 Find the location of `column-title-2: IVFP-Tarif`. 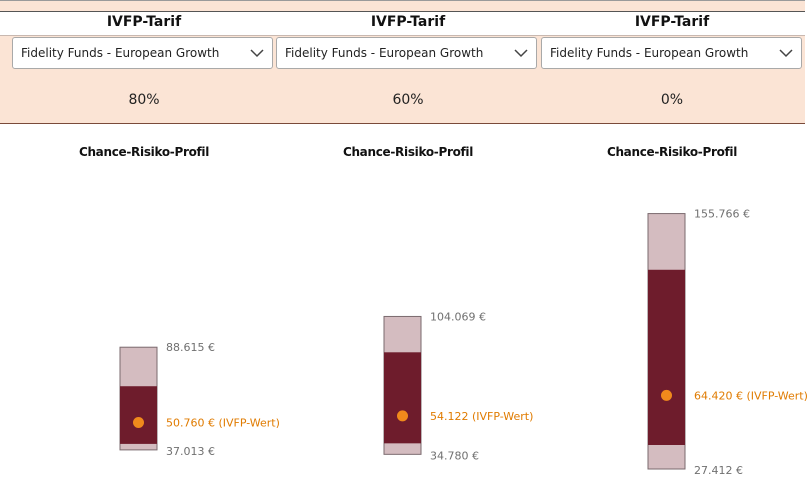

column-title-2: IVFP-Tarif is located at coordinates (408, 22).